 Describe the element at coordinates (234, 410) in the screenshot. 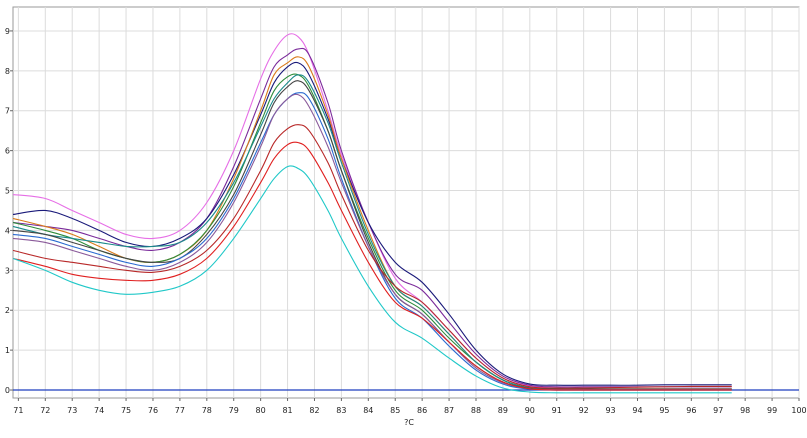

I see `x-tick-label: 79` at that location.